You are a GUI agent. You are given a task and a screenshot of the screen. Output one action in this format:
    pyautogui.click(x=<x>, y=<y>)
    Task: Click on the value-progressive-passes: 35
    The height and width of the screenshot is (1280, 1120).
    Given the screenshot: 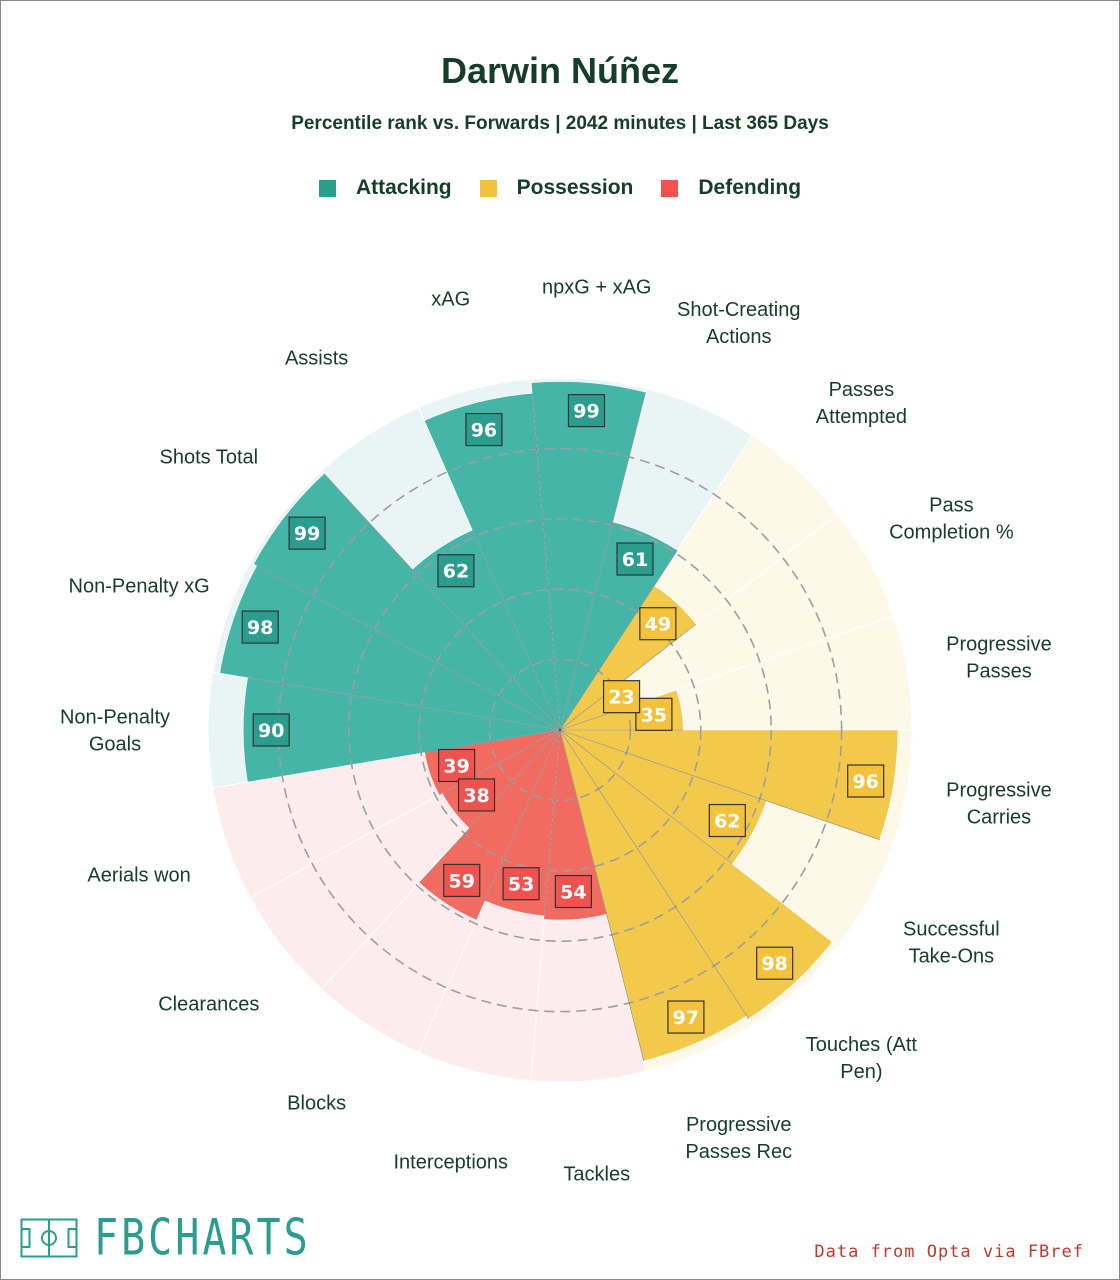 What is the action you would take?
    pyautogui.click(x=654, y=714)
    